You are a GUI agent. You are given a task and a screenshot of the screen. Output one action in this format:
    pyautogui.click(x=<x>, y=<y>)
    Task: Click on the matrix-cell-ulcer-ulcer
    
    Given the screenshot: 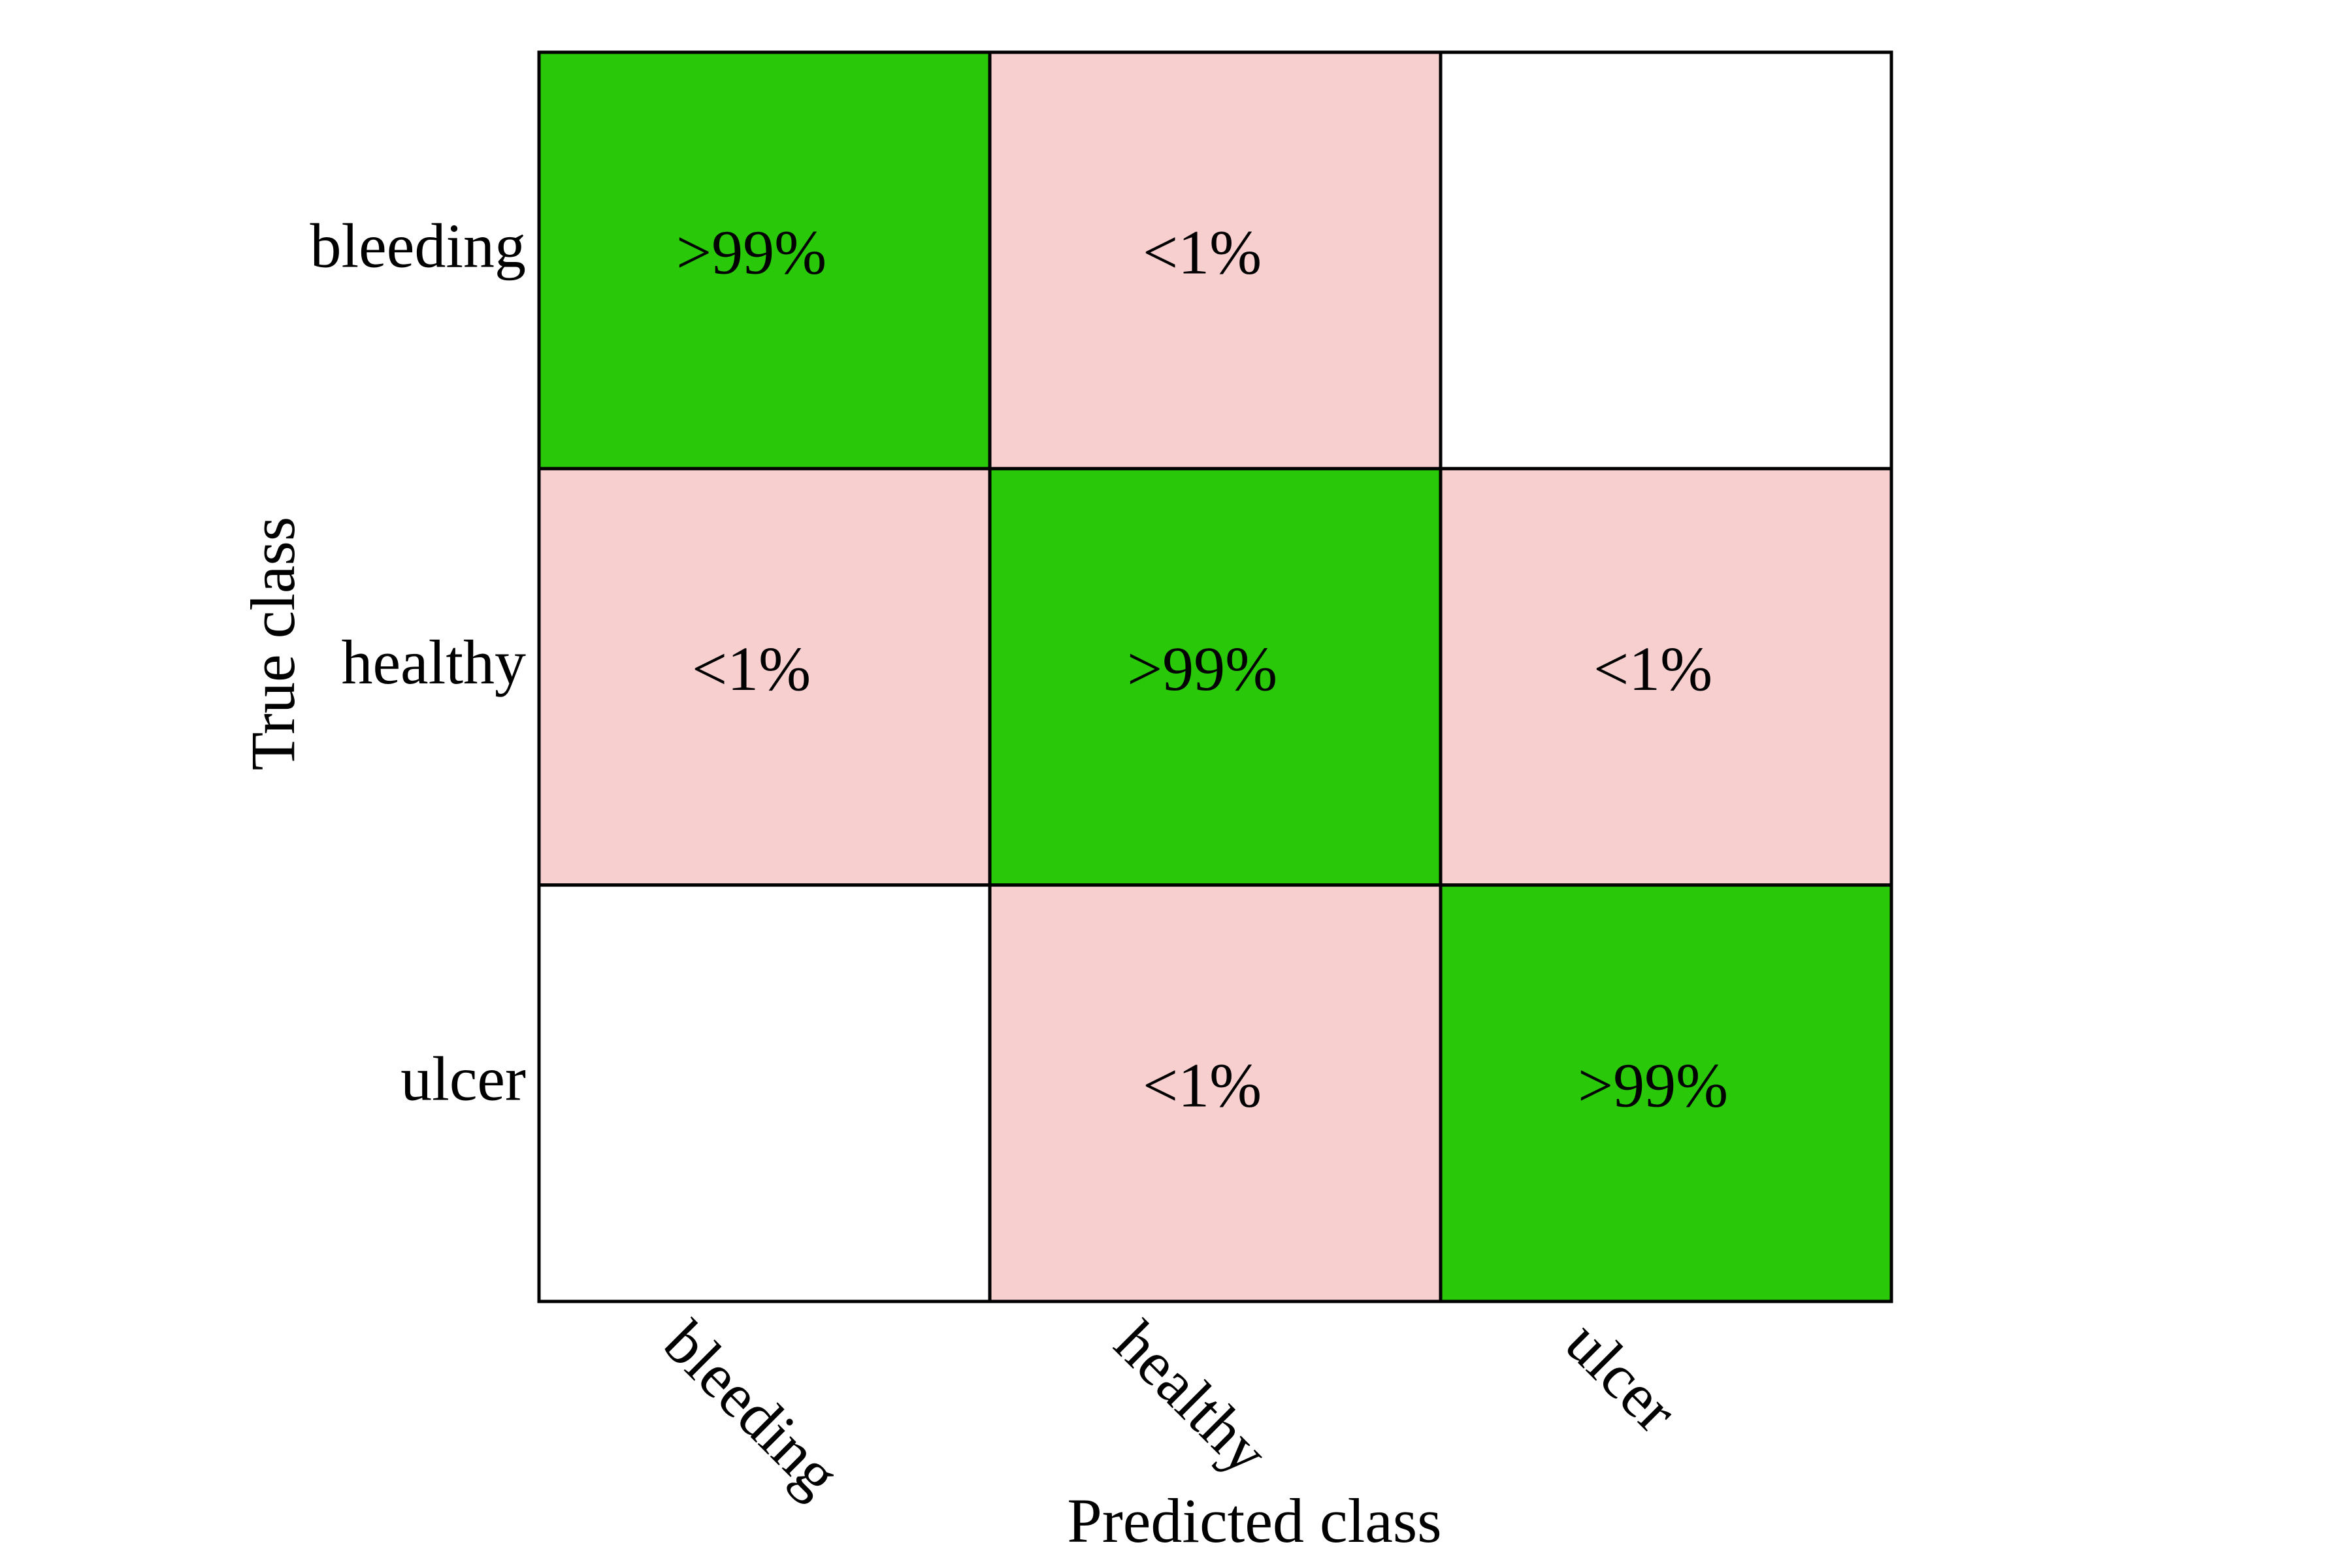 What is the action you would take?
    pyautogui.click(x=1666, y=1093)
    